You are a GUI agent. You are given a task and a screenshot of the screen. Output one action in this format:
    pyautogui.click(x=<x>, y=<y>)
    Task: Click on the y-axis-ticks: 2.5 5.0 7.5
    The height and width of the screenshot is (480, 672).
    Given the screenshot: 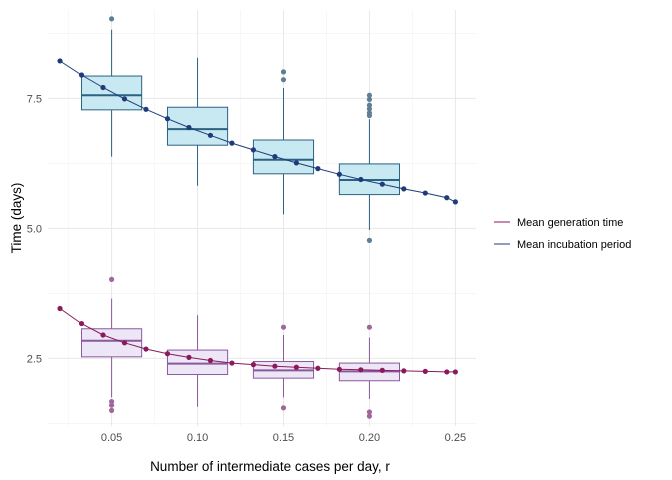 What is the action you would take?
    pyautogui.click(x=34, y=229)
    